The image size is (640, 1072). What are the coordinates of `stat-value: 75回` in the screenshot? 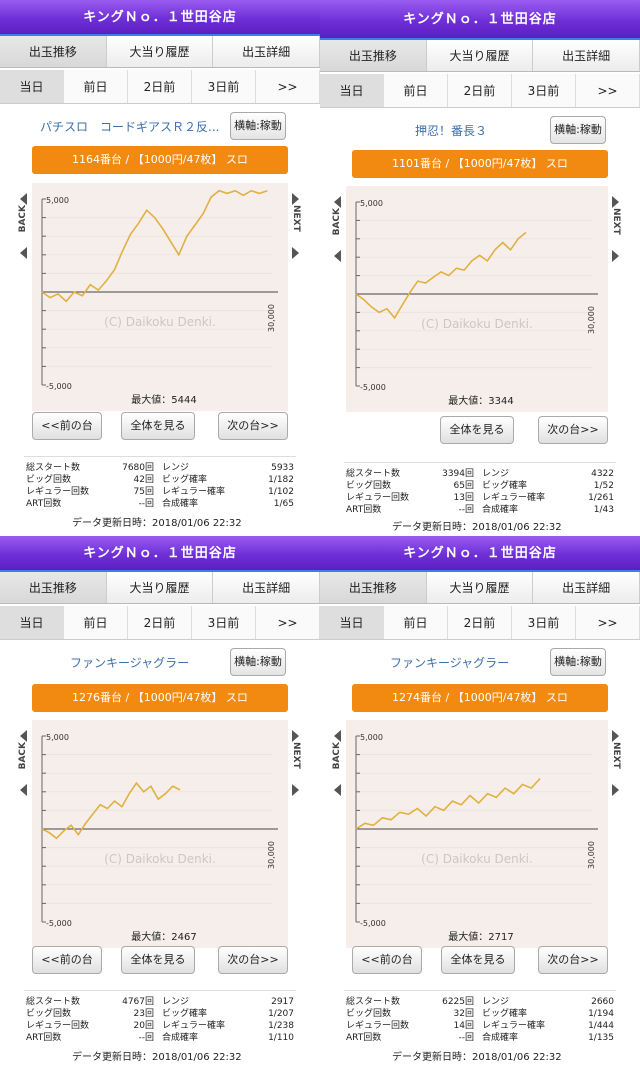 It's located at (143, 492).